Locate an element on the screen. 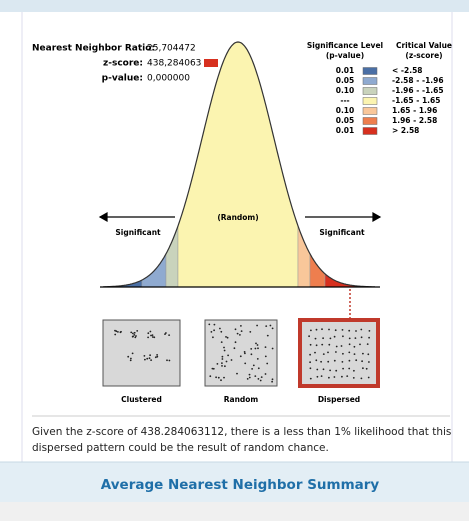 This screenshot has width=469, height=521. legend-subheader: (p-value) is located at coordinates (345, 55).